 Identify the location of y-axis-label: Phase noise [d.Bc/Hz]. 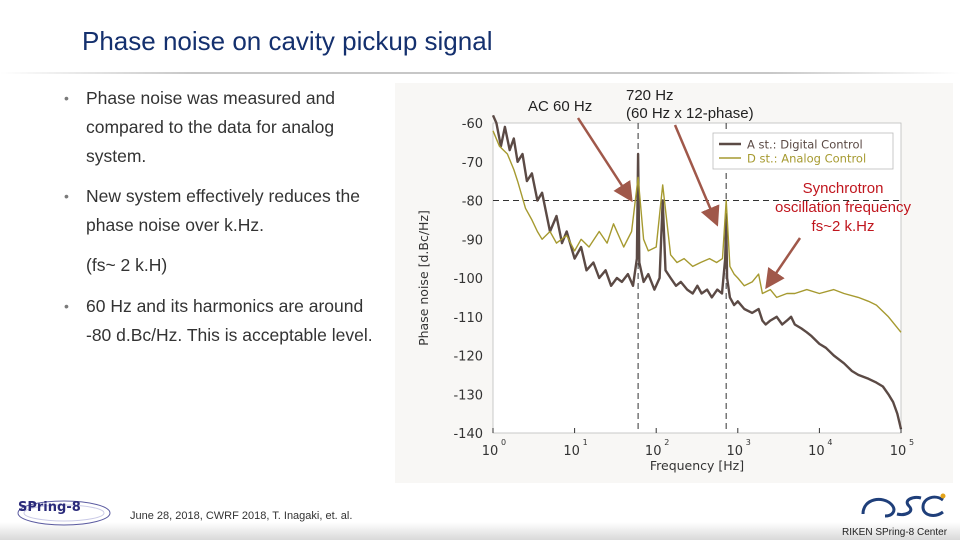
(423, 278).